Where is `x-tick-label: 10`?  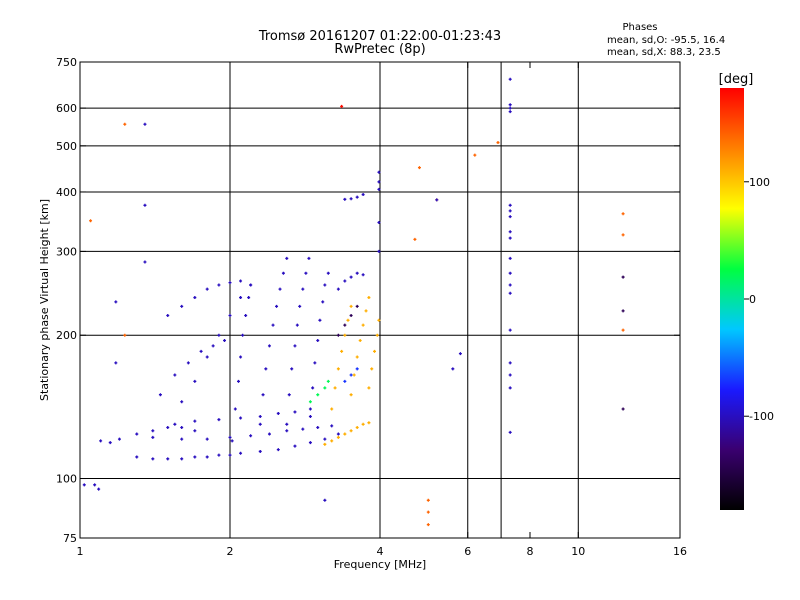
x-tick-label: 10 is located at coordinates (578, 551).